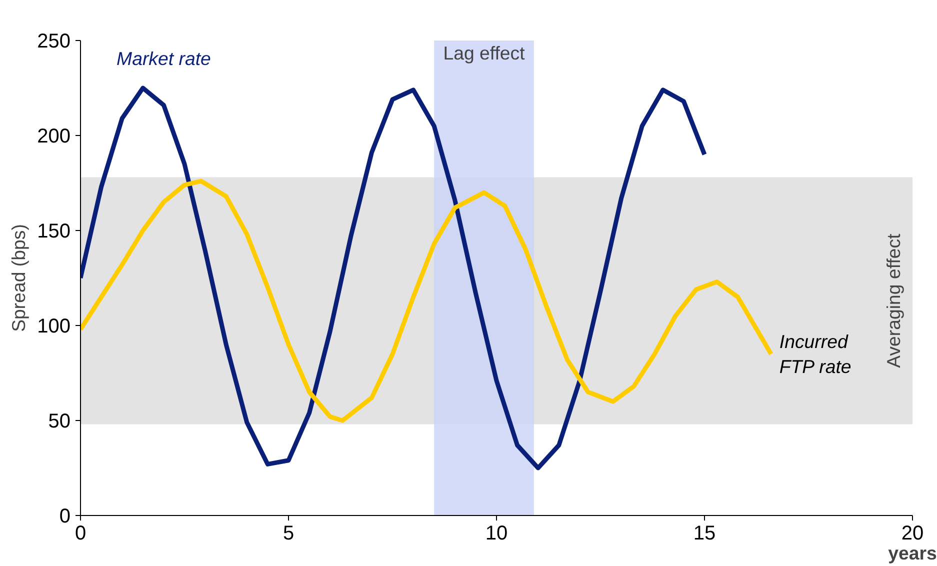  Describe the element at coordinates (496, 533) in the screenshot. I see `x-tick-label: 10` at that location.